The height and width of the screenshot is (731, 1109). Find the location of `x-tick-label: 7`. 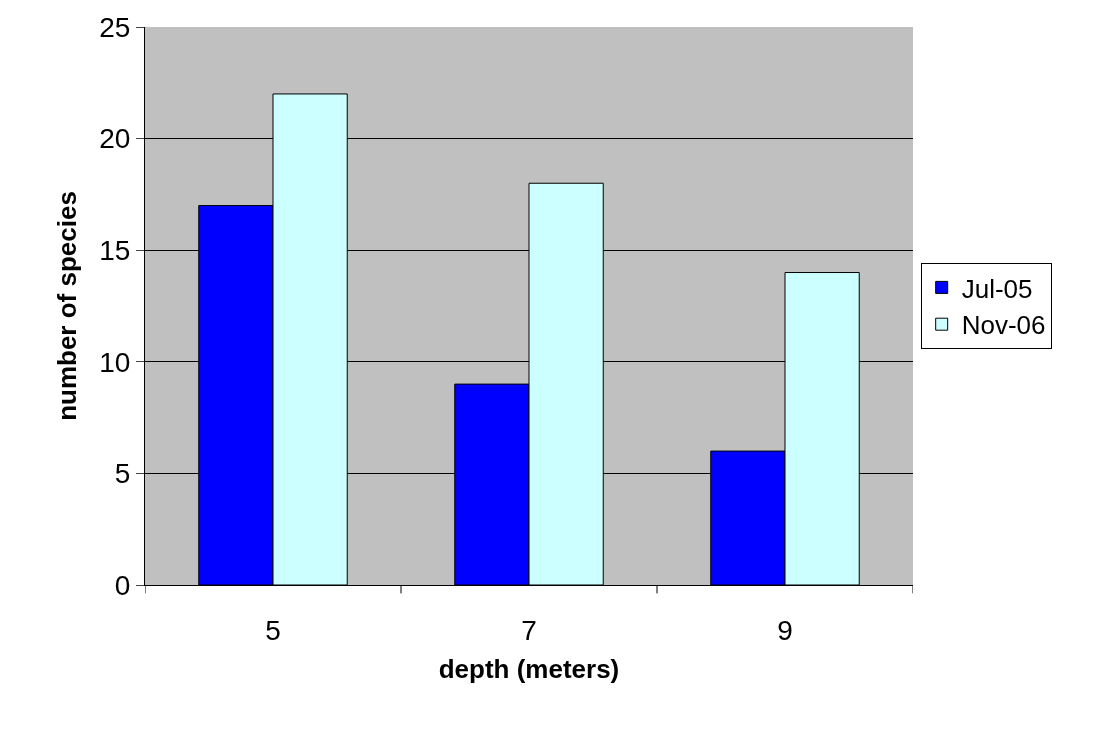

x-tick-label: 7 is located at coordinates (529, 630).